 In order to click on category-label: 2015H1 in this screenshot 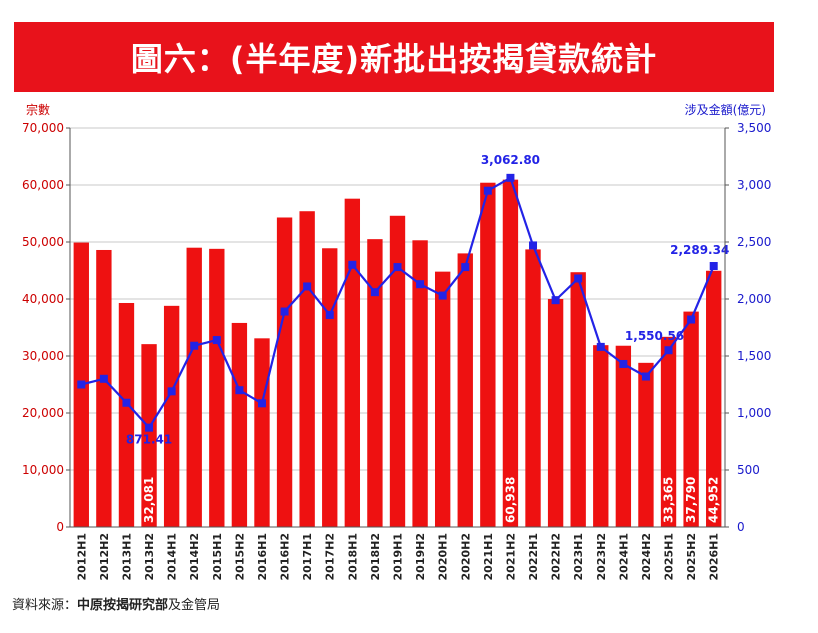, I will do `click(217, 556)`.